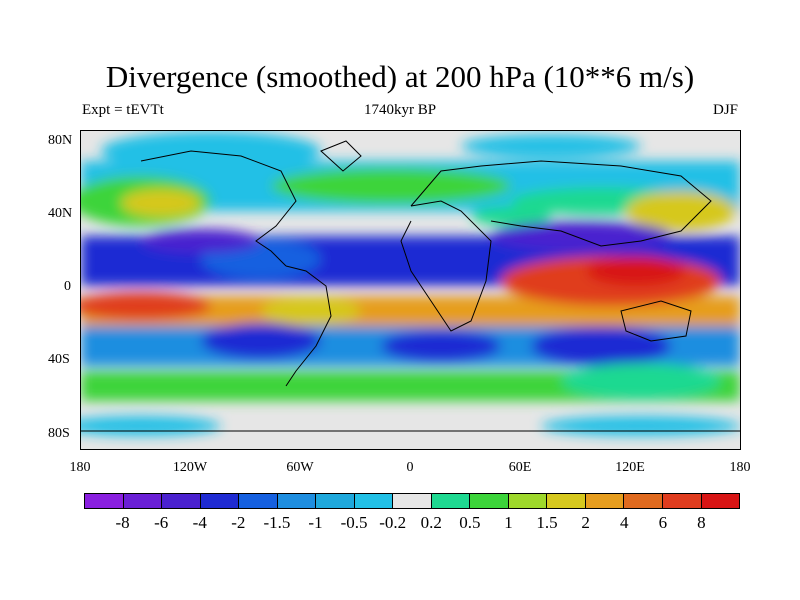 The height and width of the screenshot is (600, 800). I want to click on colorbar-label-4: -1.5, so click(277, 522).